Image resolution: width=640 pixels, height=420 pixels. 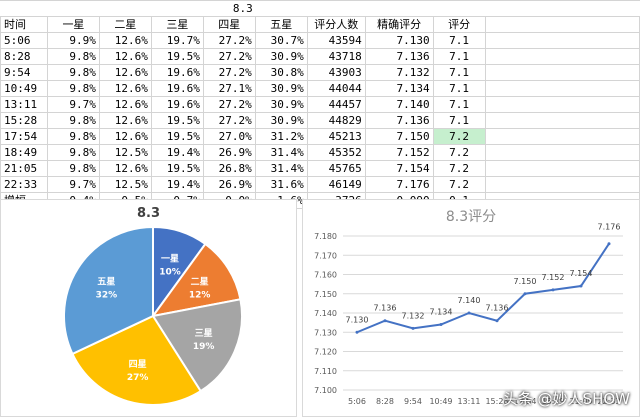 I want to click on table-cell: 7.132, so click(x=399, y=72).